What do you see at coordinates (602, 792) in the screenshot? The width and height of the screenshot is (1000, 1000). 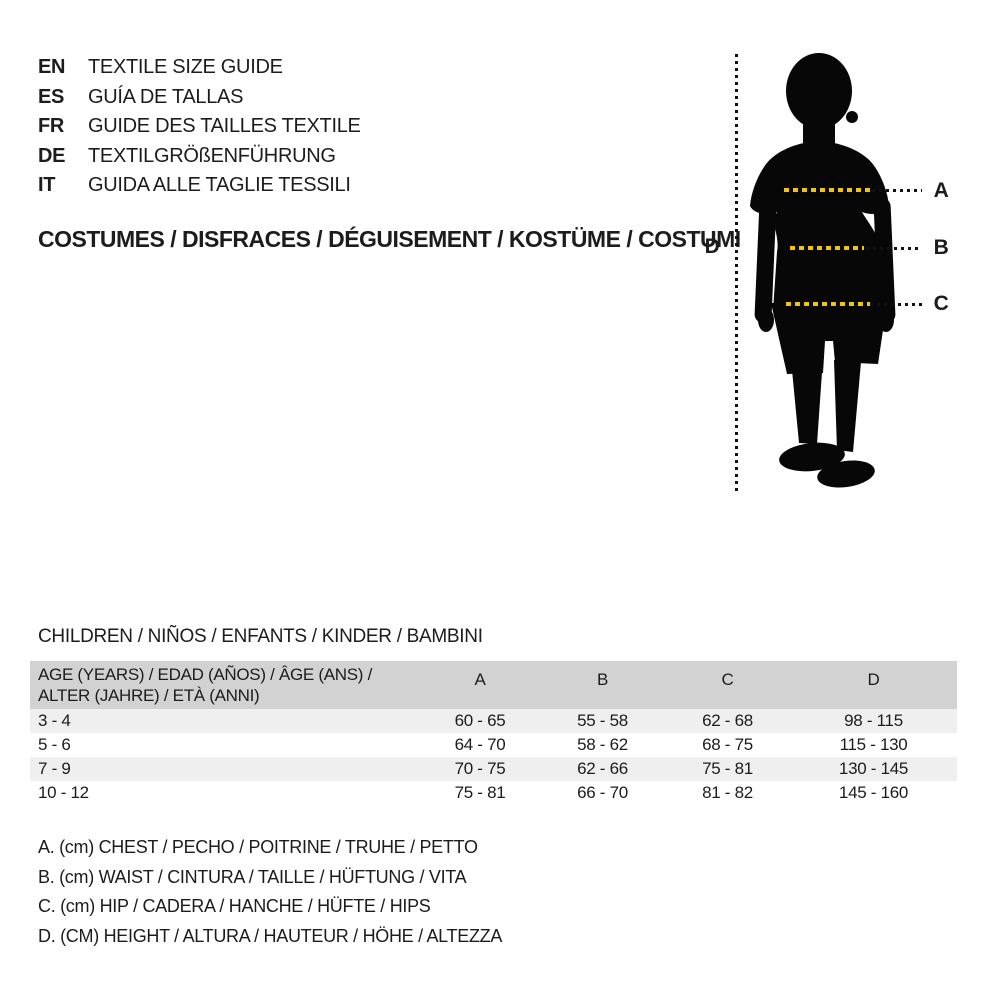 I see `waist-cell: 66 - 70` at bounding box center [602, 792].